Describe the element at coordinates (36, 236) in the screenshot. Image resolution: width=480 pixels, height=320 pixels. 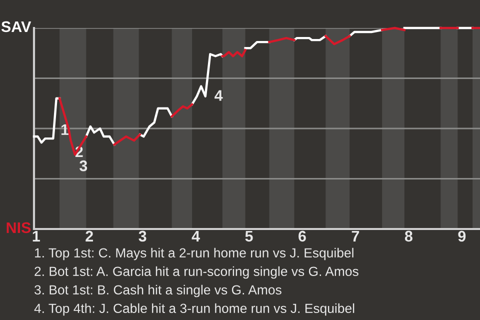
I see `x-tick-label: 1` at that location.